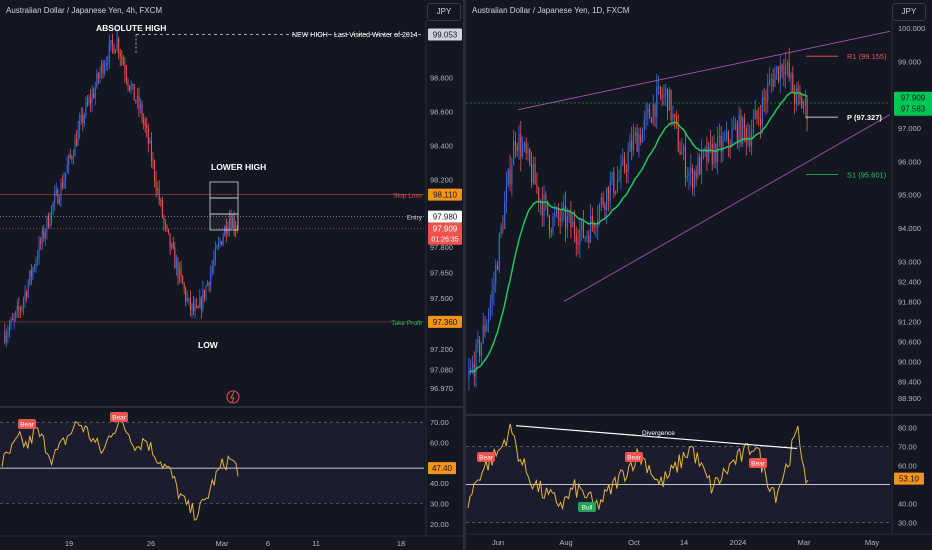  Describe the element at coordinates (464, 275) in the screenshot. I see `pane-divider` at that location.